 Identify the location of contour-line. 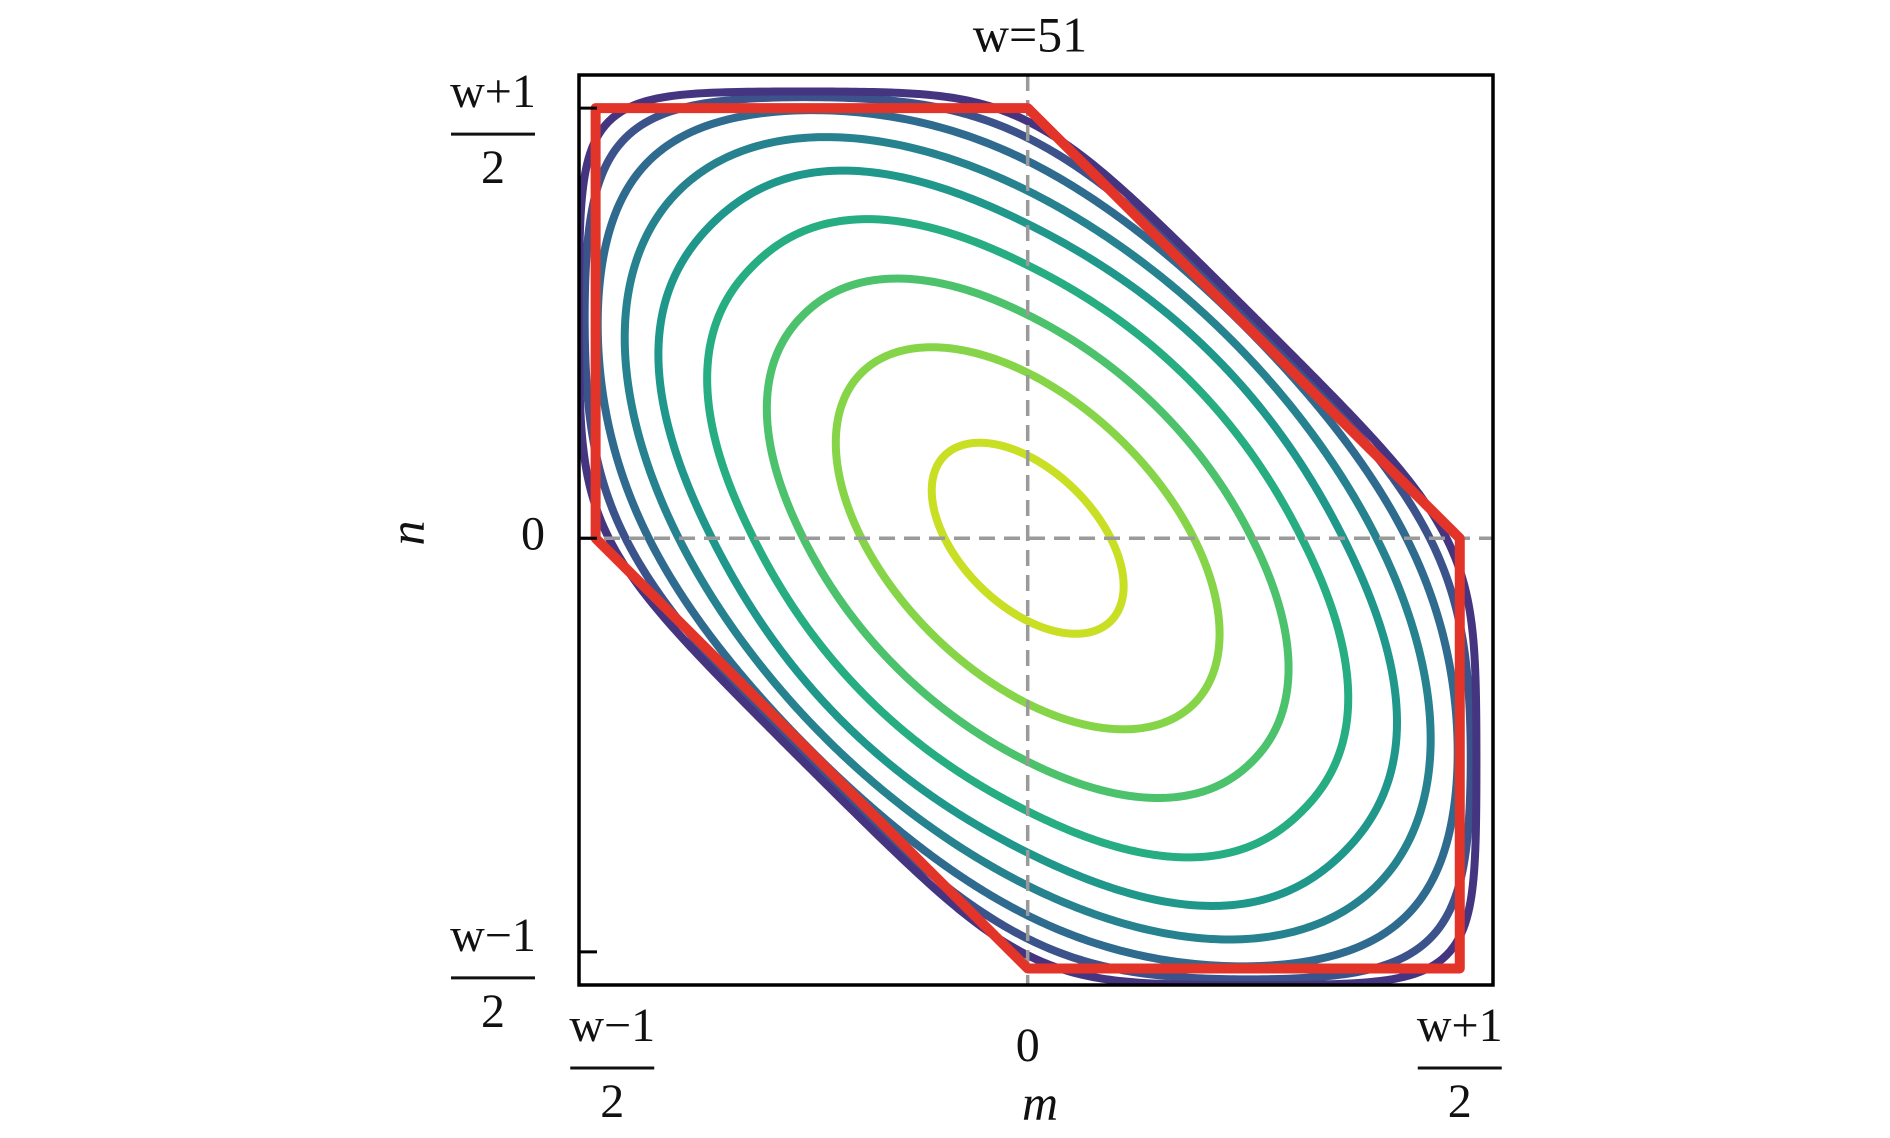
(1027, 538).